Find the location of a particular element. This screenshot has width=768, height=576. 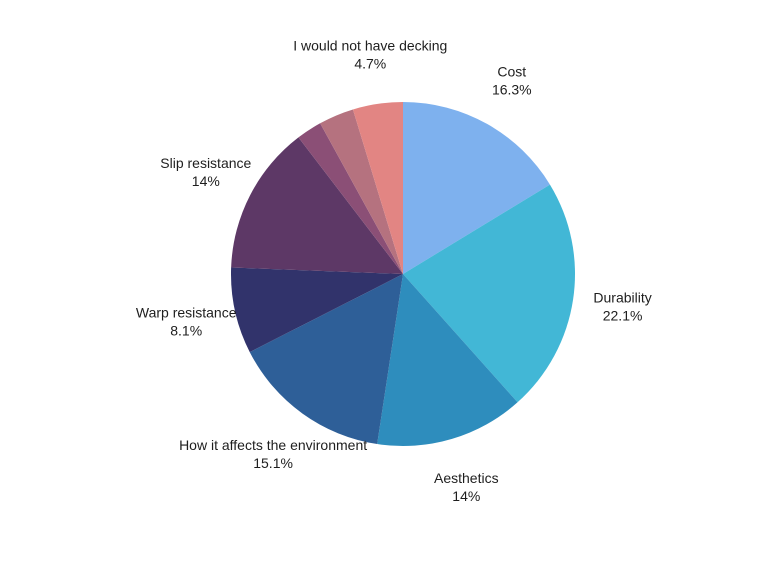

slice-value-8: 4.7% is located at coordinates (370, 63).